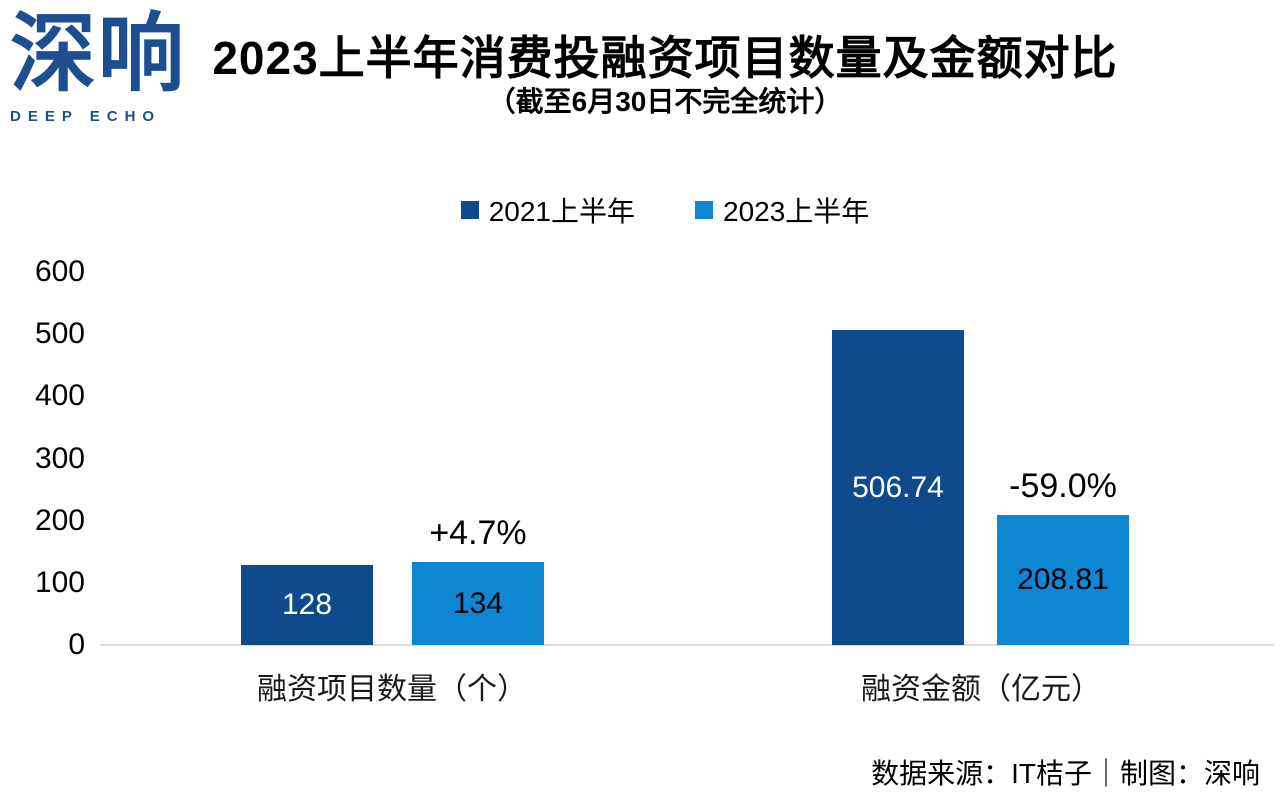 The image size is (1280, 810). What do you see at coordinates (796, 211) in the screenshot?
I see `legend-label-2023: 2023上半年` at bounding box center [796, 211].